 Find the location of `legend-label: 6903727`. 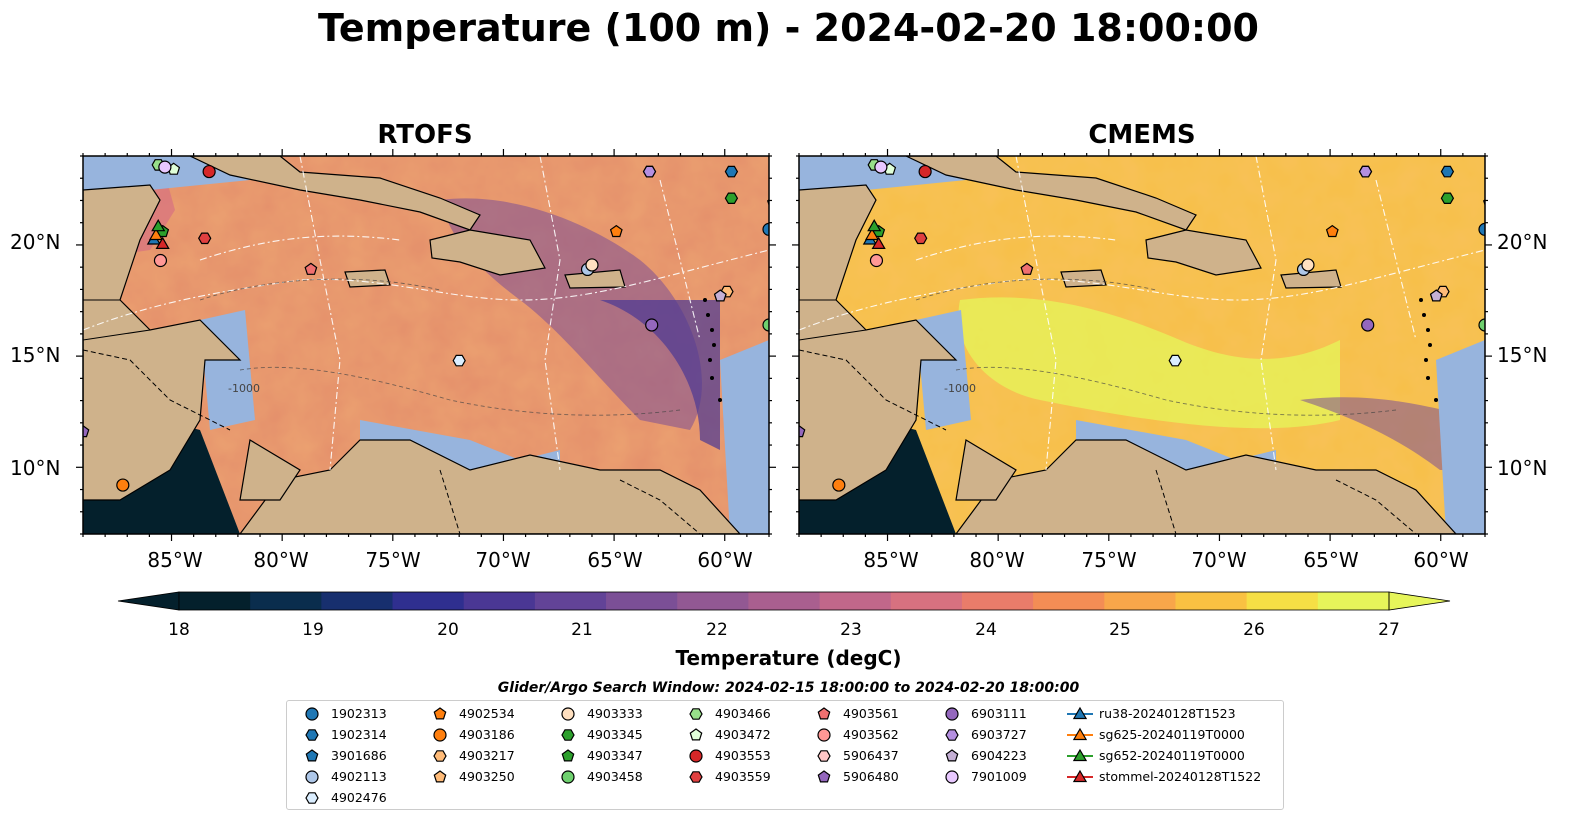

legend-label: 6903727 is located at coordinates (999, 734).